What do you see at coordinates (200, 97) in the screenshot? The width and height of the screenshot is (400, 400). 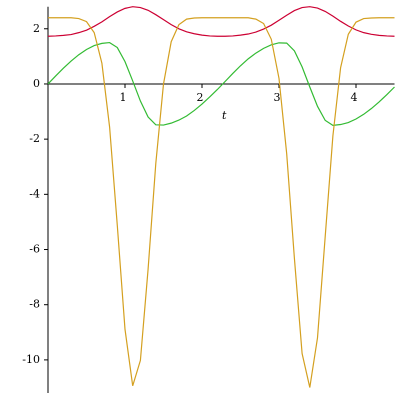 I see `x-tick-label: 2` at bounding box center [200, 97].